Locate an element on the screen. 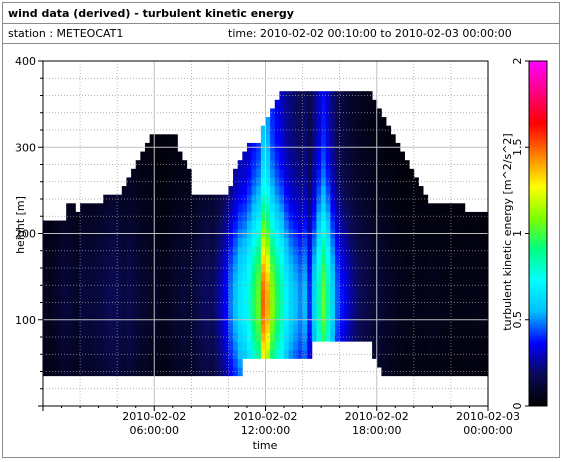  y-tick-label: 400 is located at coordinates (25, 61).